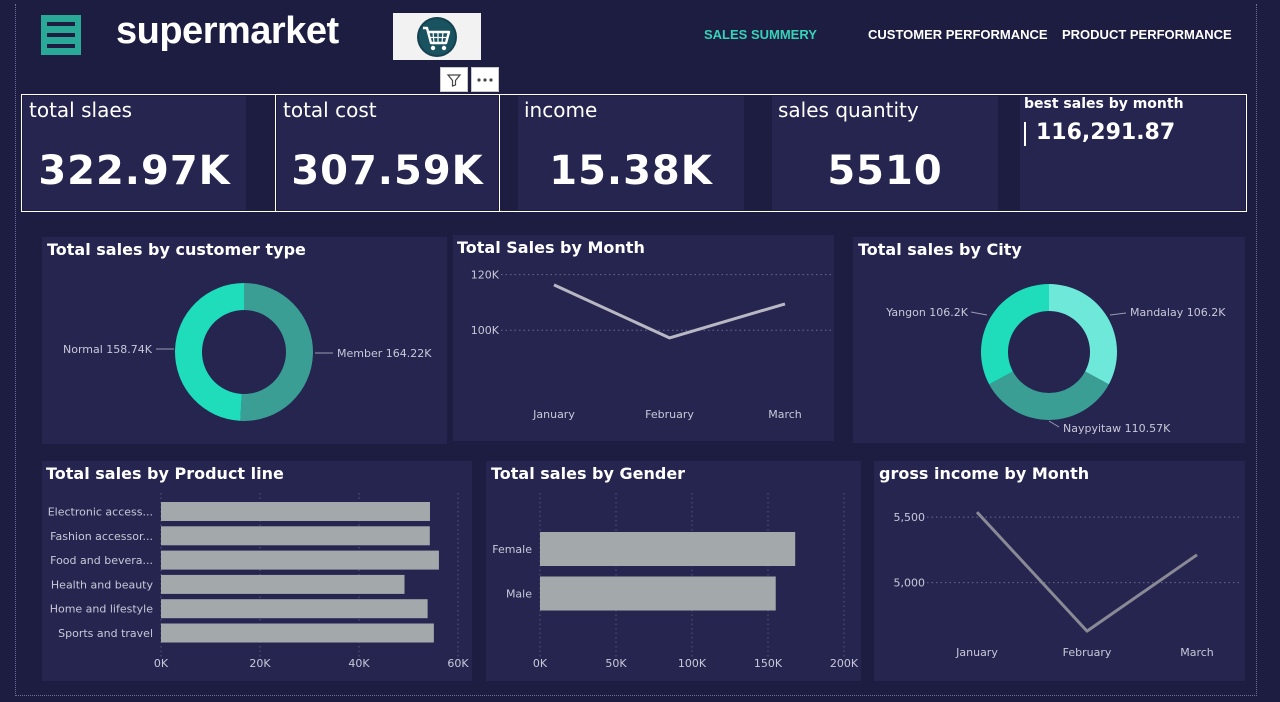 The width and height of the screenshot is (1280, 702). I want to click on kpi-value: 15.38K, so click(631, 171).